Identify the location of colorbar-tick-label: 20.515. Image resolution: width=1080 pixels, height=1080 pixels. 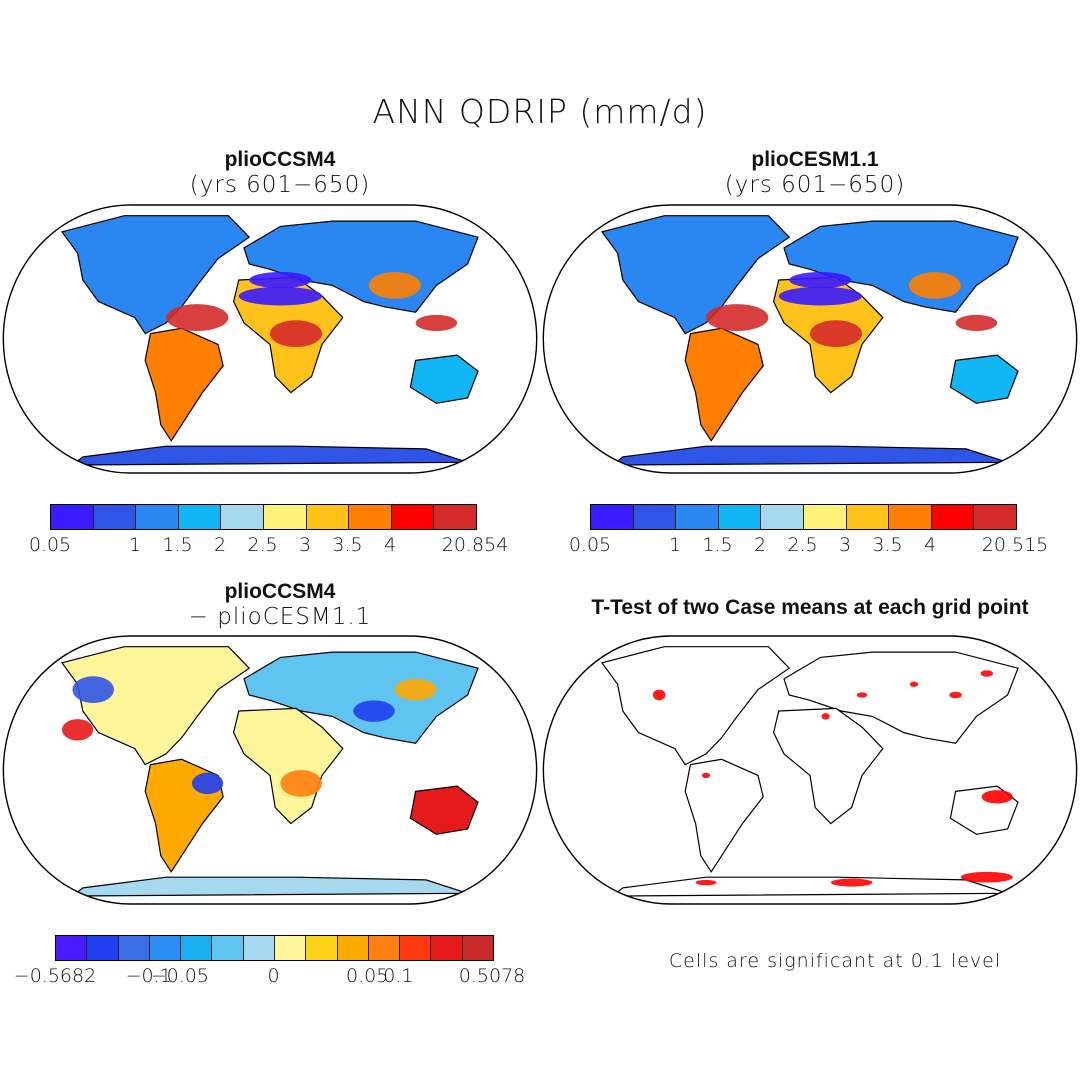
(1015, 545).